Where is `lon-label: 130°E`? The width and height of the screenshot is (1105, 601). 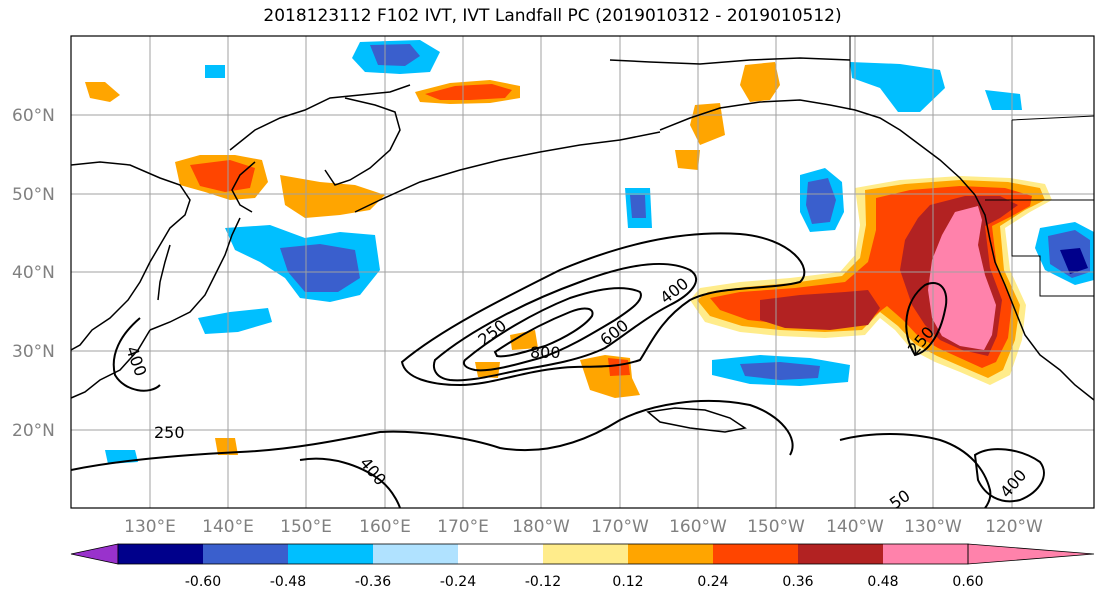 lon-label: 130°E is located at coordinates (150, 527).